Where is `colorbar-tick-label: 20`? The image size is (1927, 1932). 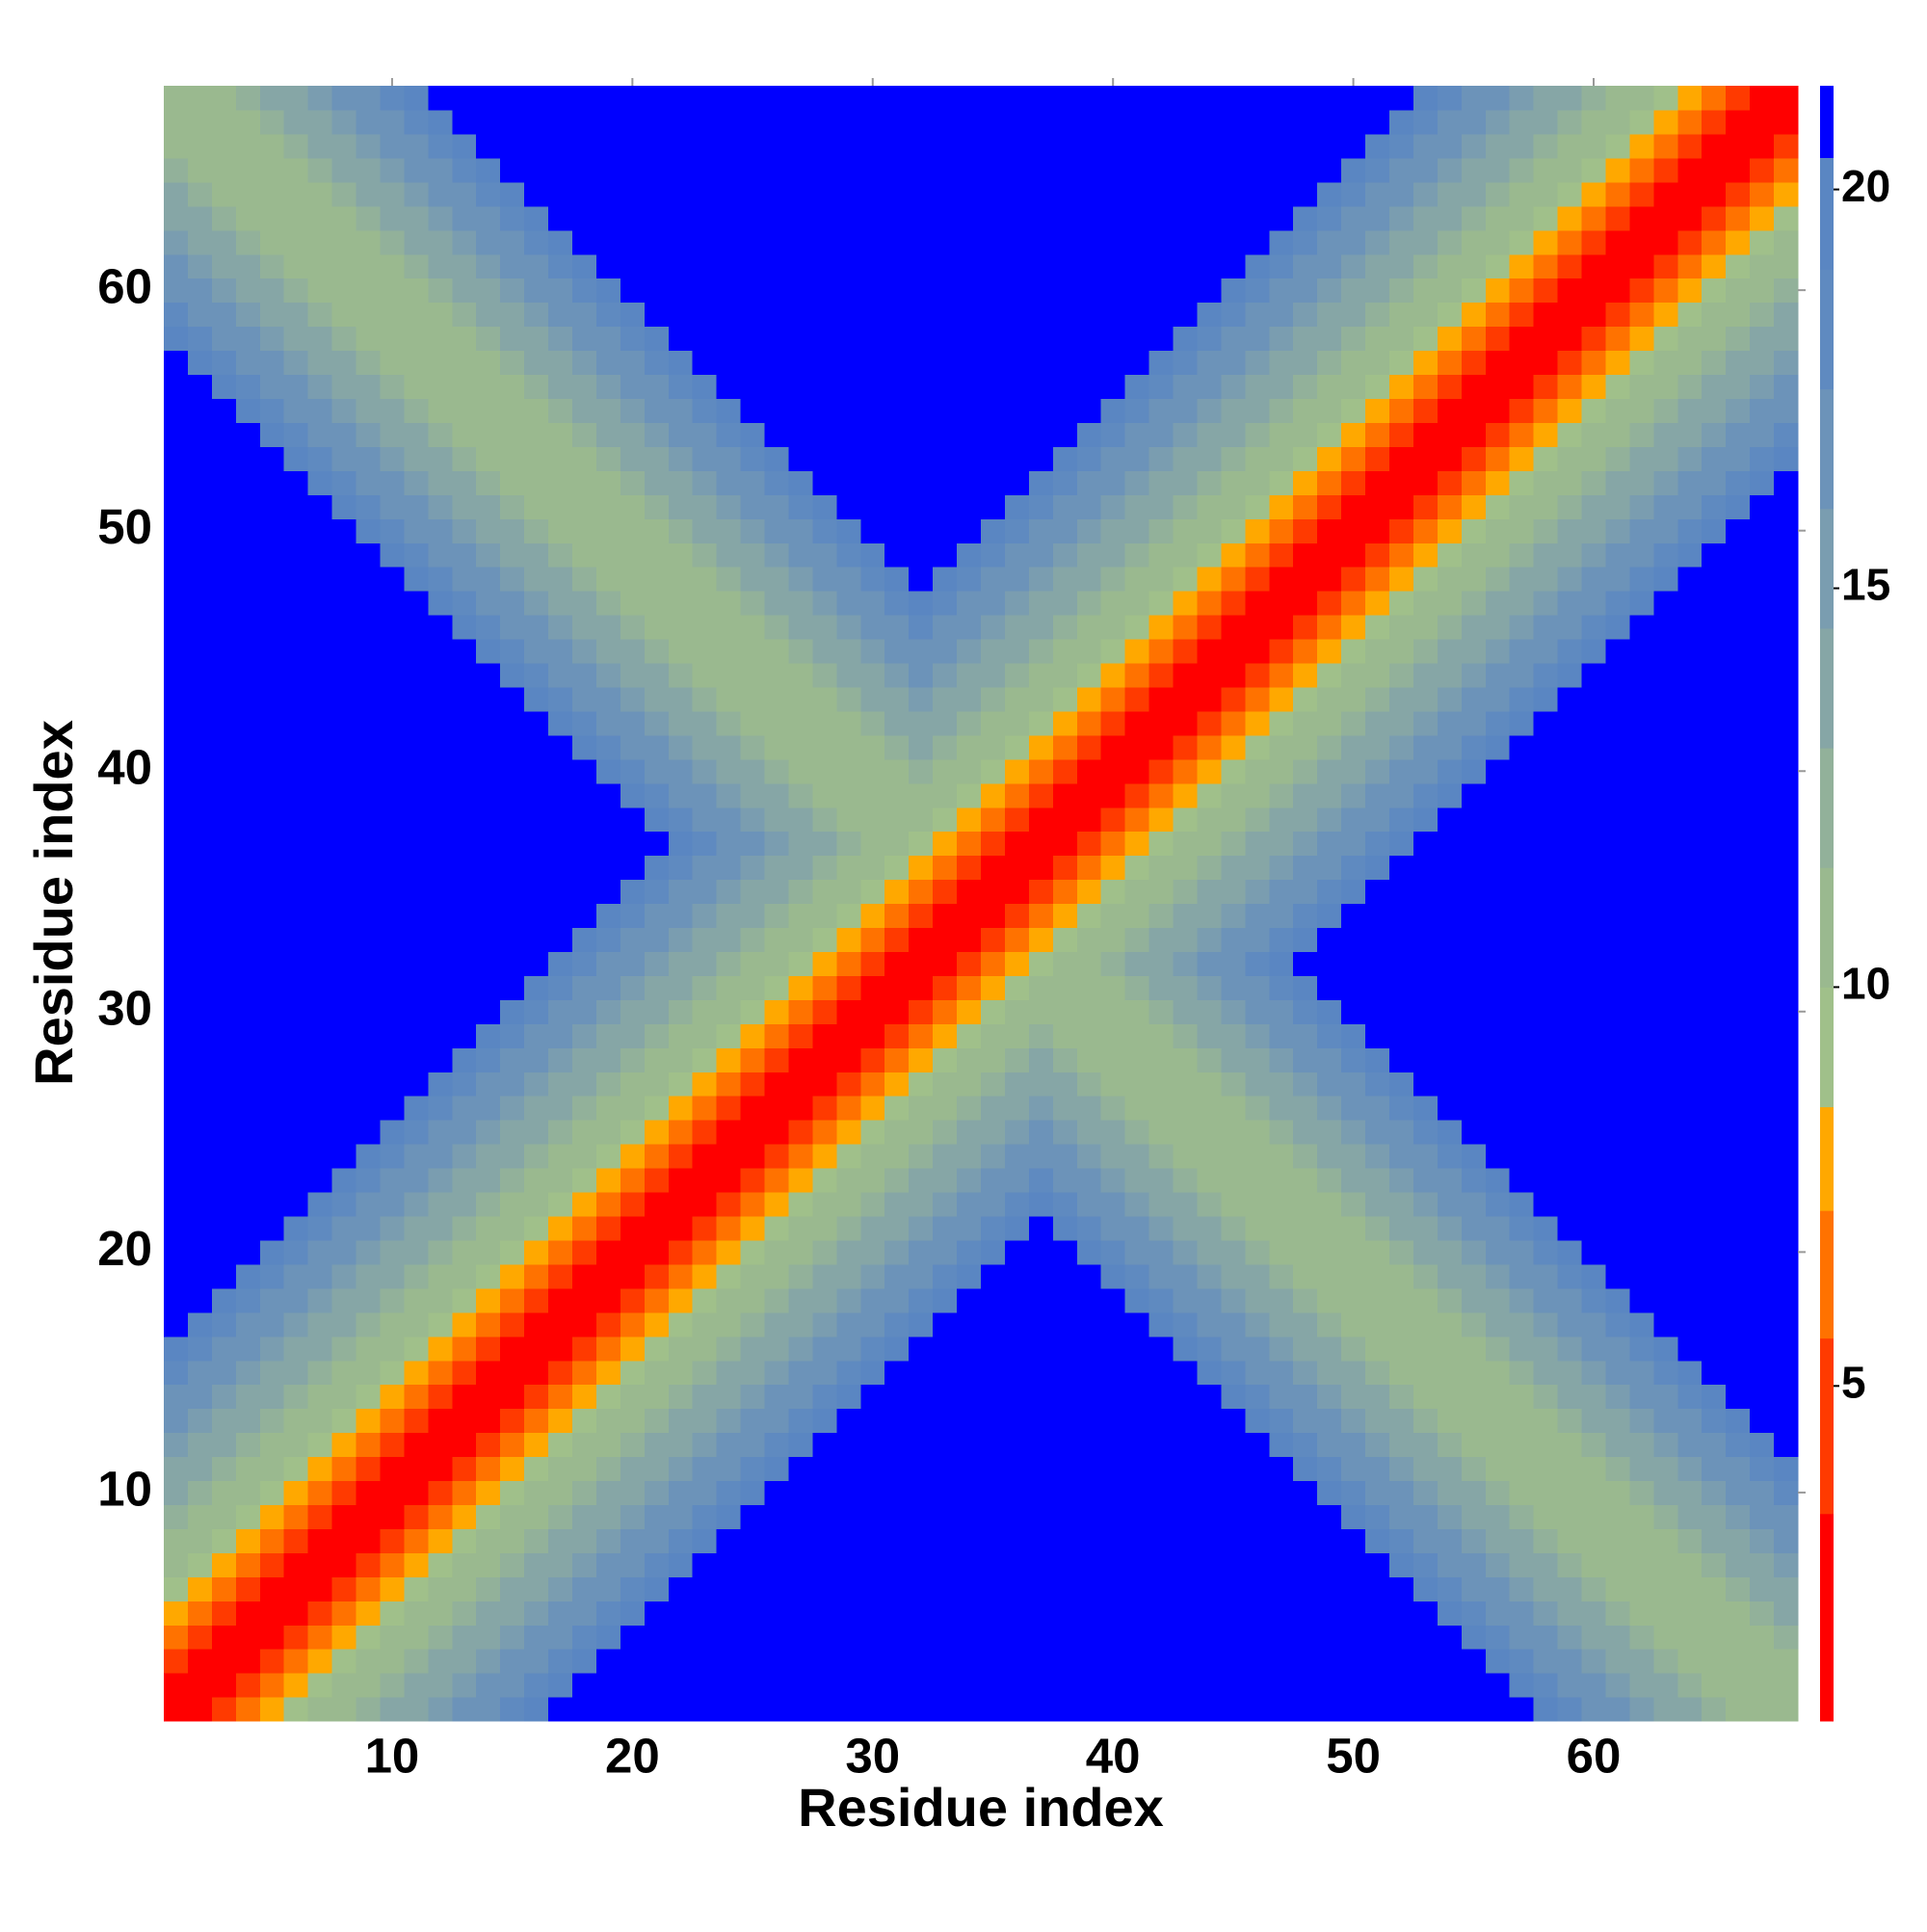
colorbar-tick-label: 20 is located at coordinates (1866, 186).